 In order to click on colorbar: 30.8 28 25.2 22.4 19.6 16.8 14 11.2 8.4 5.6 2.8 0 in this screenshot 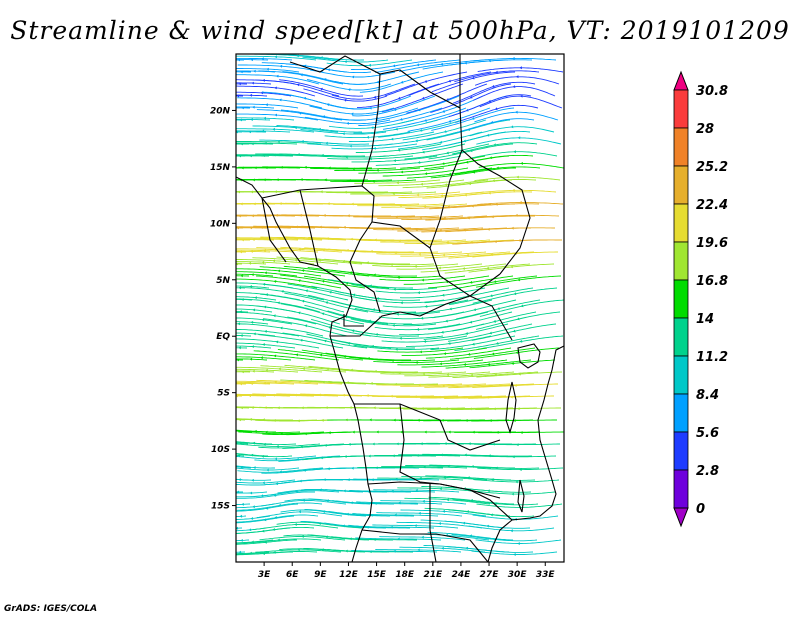, I will do `click(700, 299)`.